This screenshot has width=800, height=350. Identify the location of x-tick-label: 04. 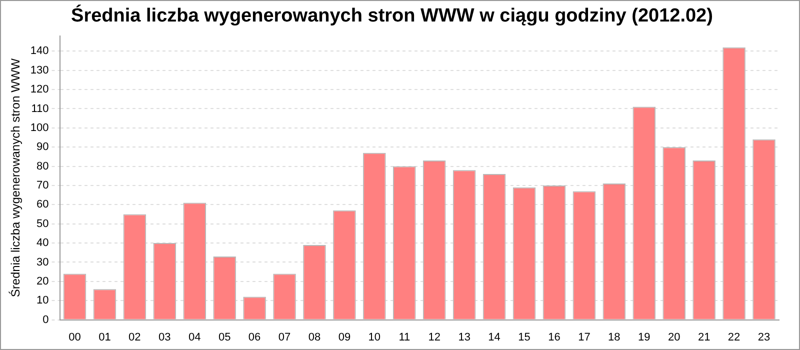
(194, 337).